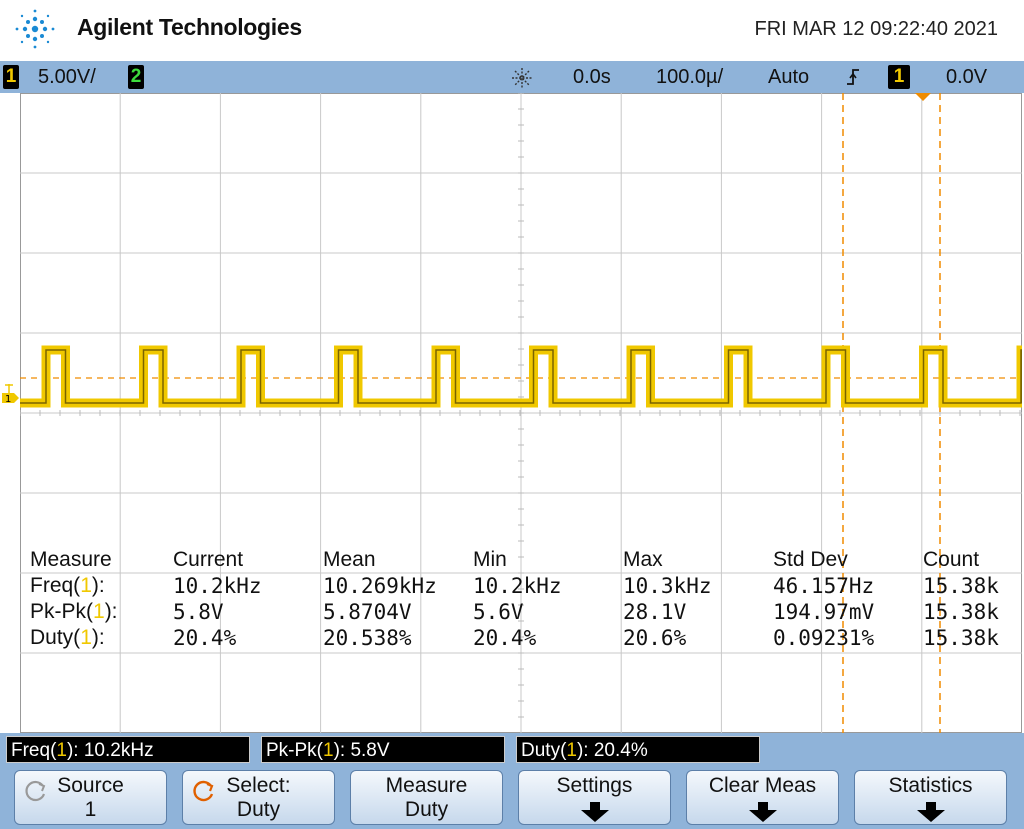  Describe the element at coordinates (961, 612) in the screenshot. I see `pk-pk-count: 15.38k` at that location.